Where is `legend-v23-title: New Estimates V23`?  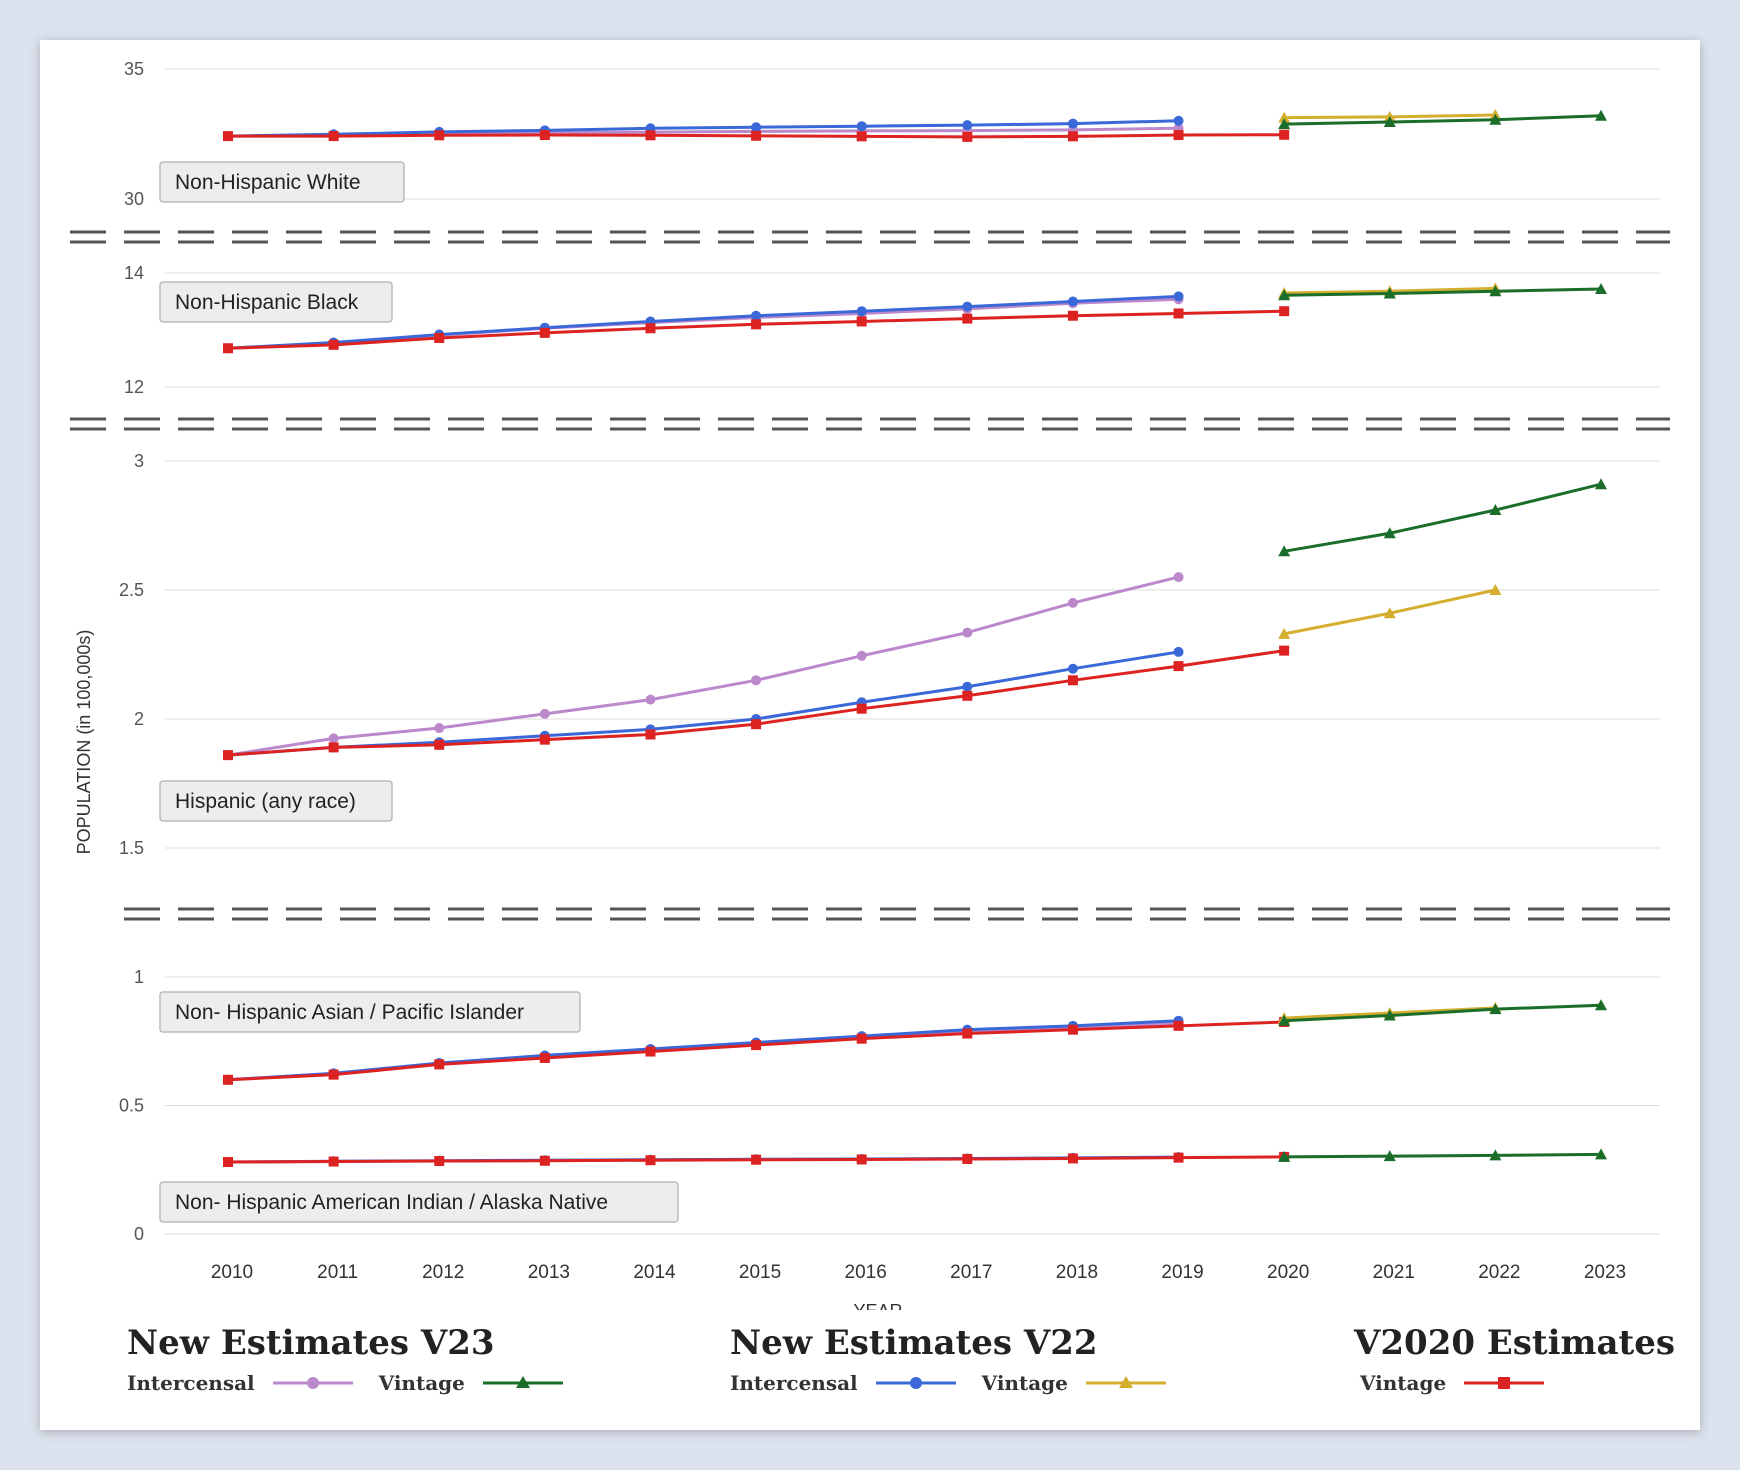
legend-v23-title: New Estimates V23 is located at coordinates (311, 1343).